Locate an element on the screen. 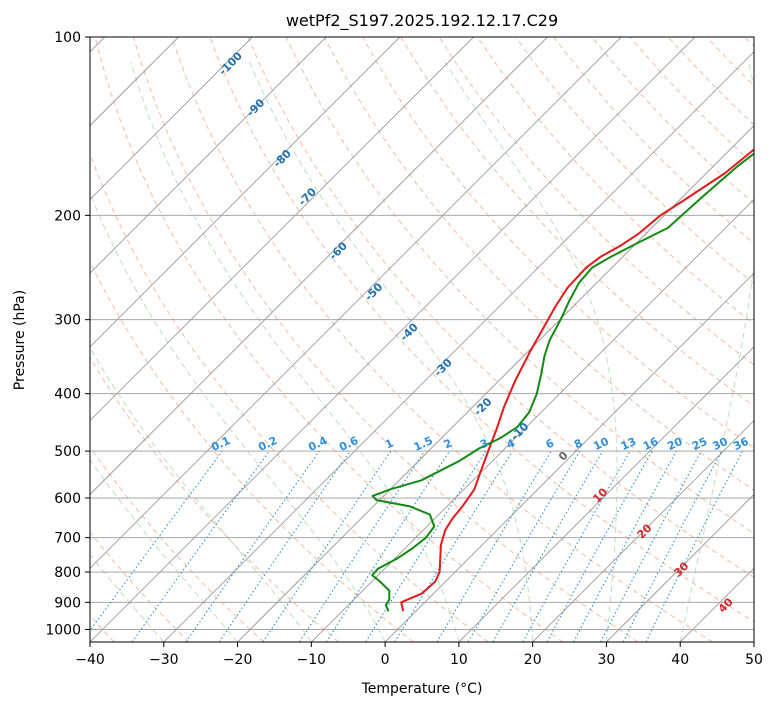  x-axis-label: Temperature (°C) is located at coordinates (422, 689).